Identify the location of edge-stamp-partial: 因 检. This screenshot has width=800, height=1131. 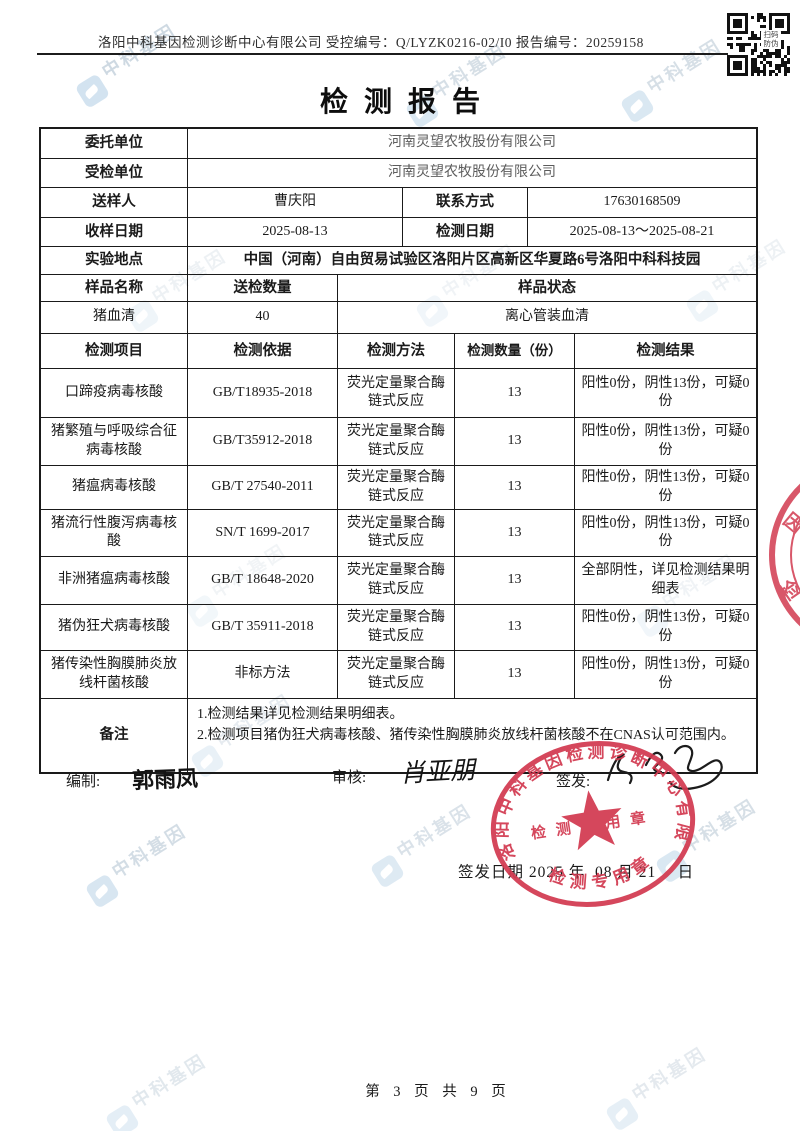
(784, 555).